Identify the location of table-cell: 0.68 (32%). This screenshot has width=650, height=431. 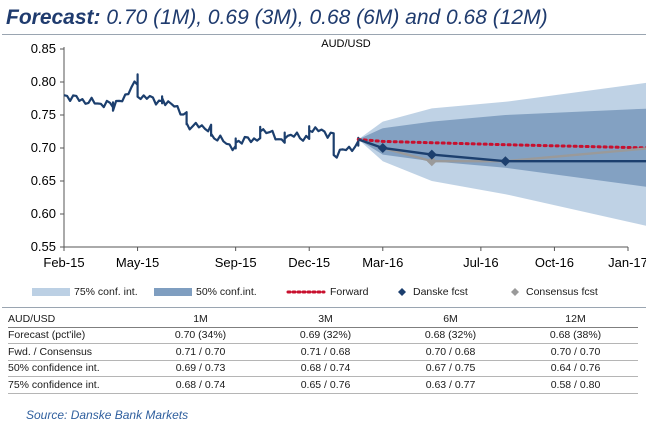
(450, 335).